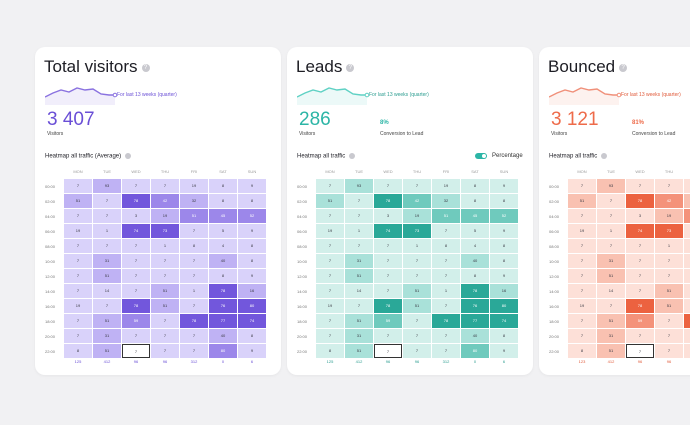 The image size is (690, 425). I want to click on heatmap-cell: 93, so click(107, 186).